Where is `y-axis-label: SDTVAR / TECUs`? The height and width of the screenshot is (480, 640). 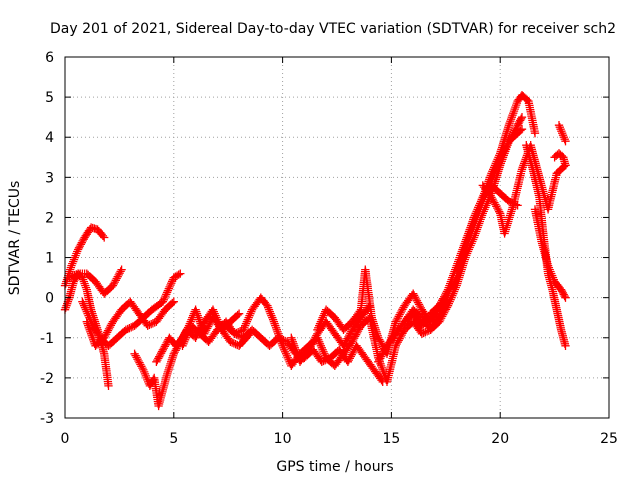
y-axis-label: SDTVAR / TECUs is located at coordinates (15, 238).